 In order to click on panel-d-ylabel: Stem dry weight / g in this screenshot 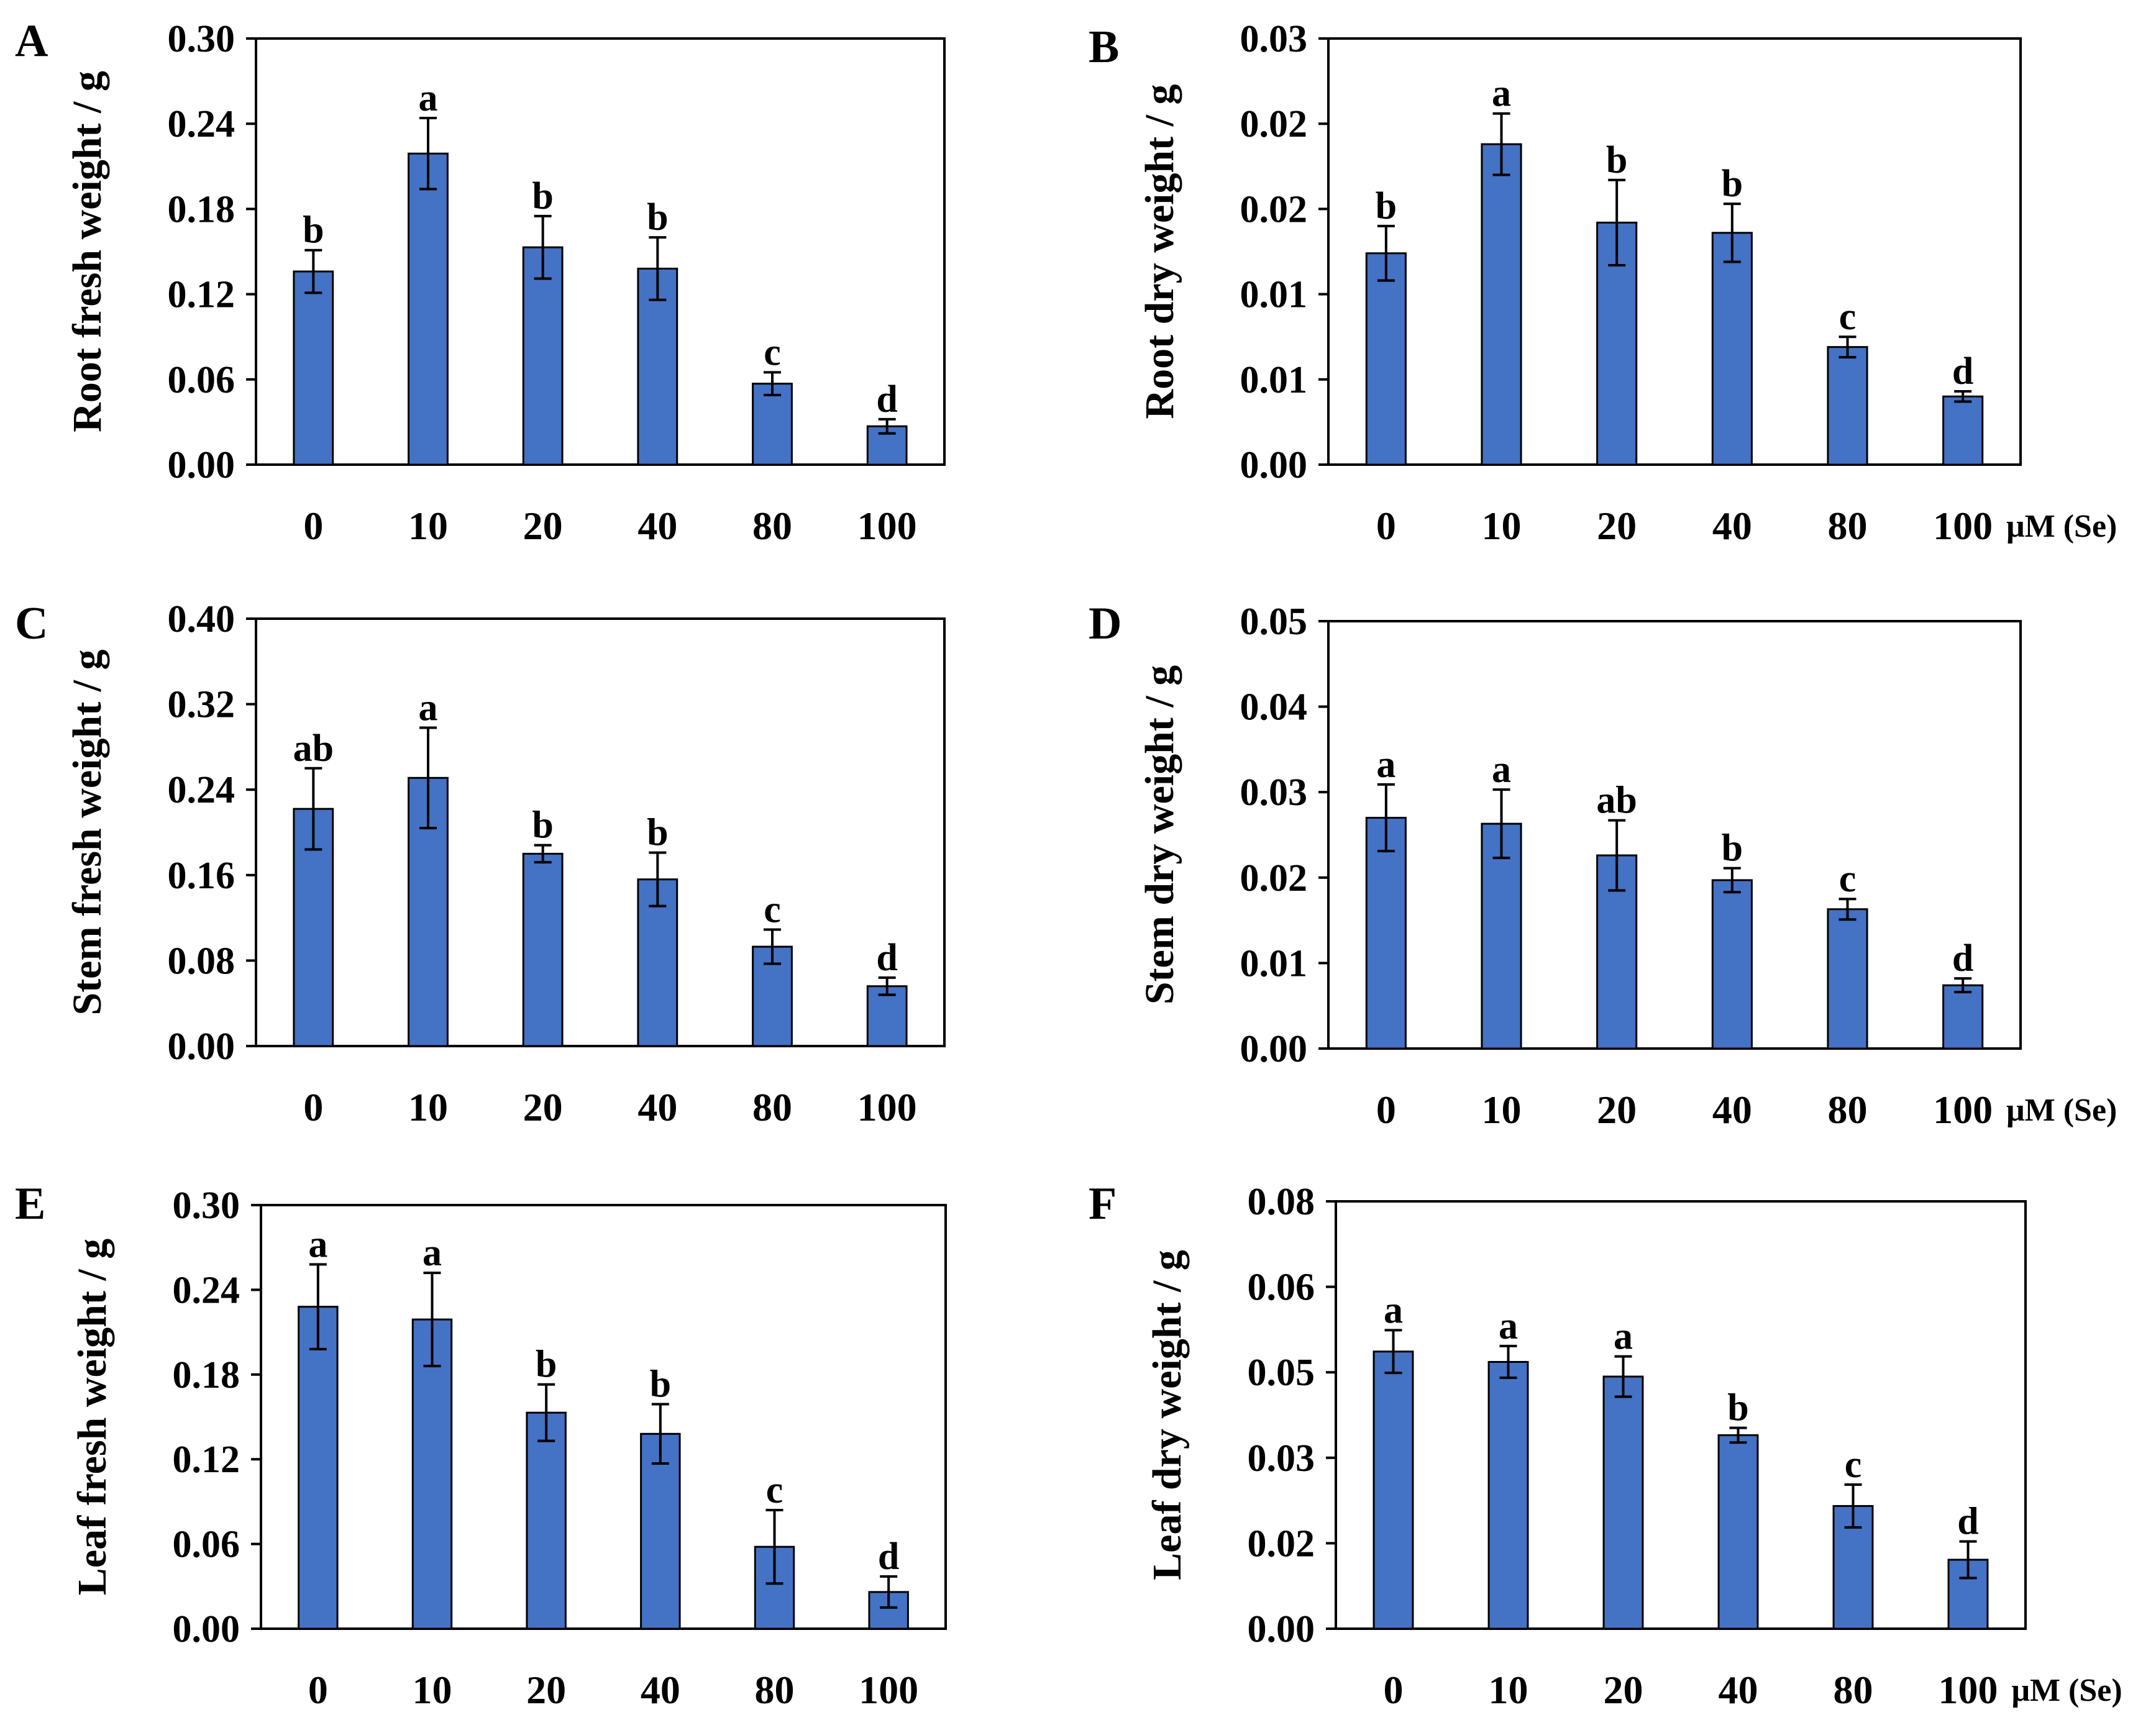, I will do `click(1159, 834)`.